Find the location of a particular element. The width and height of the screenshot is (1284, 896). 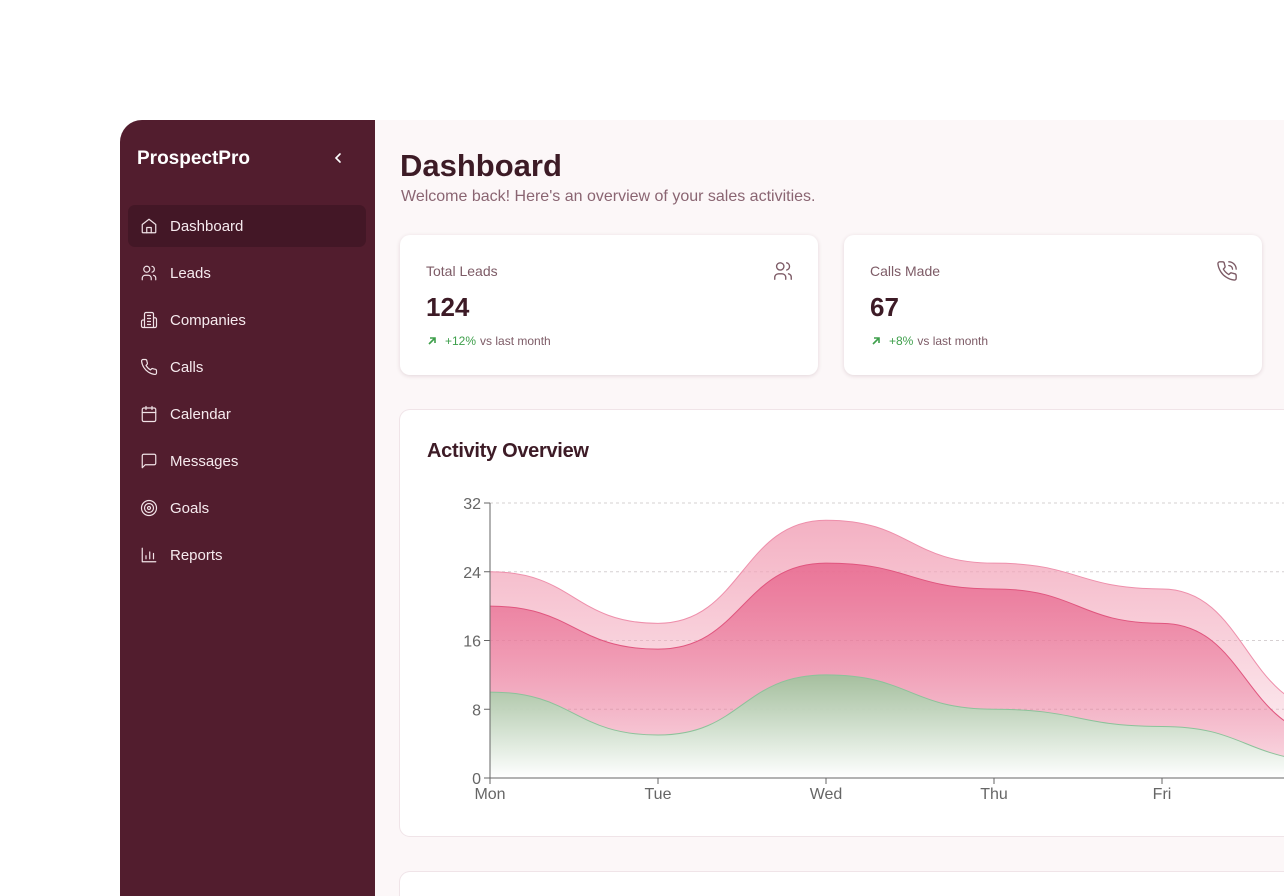

home-icon is located at coordinates (149, 226).